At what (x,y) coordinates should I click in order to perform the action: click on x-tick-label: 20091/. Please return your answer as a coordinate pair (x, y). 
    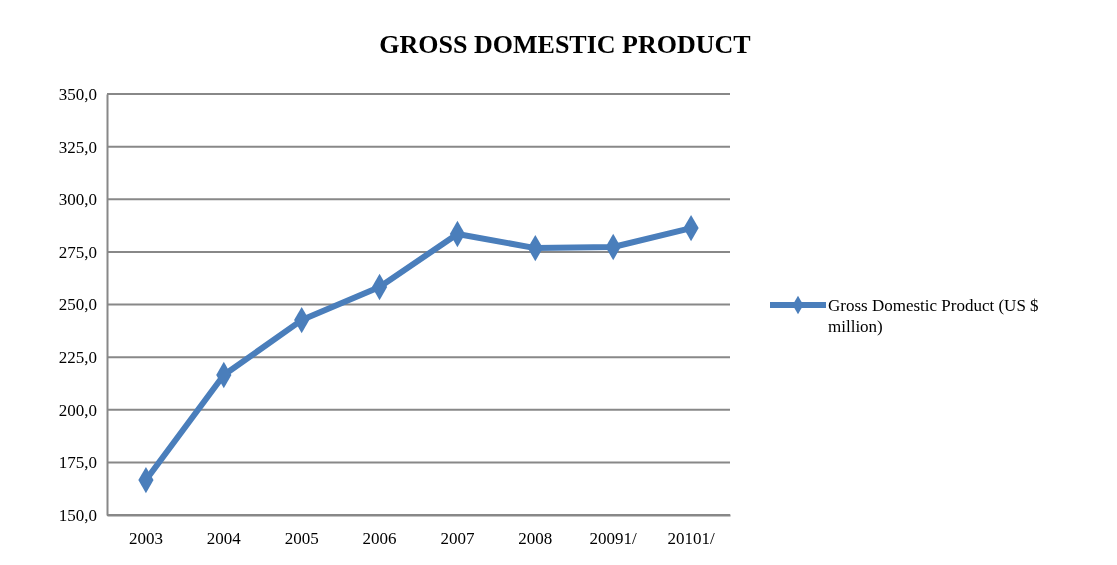
    Looking at the image, I should click on (613, 539).